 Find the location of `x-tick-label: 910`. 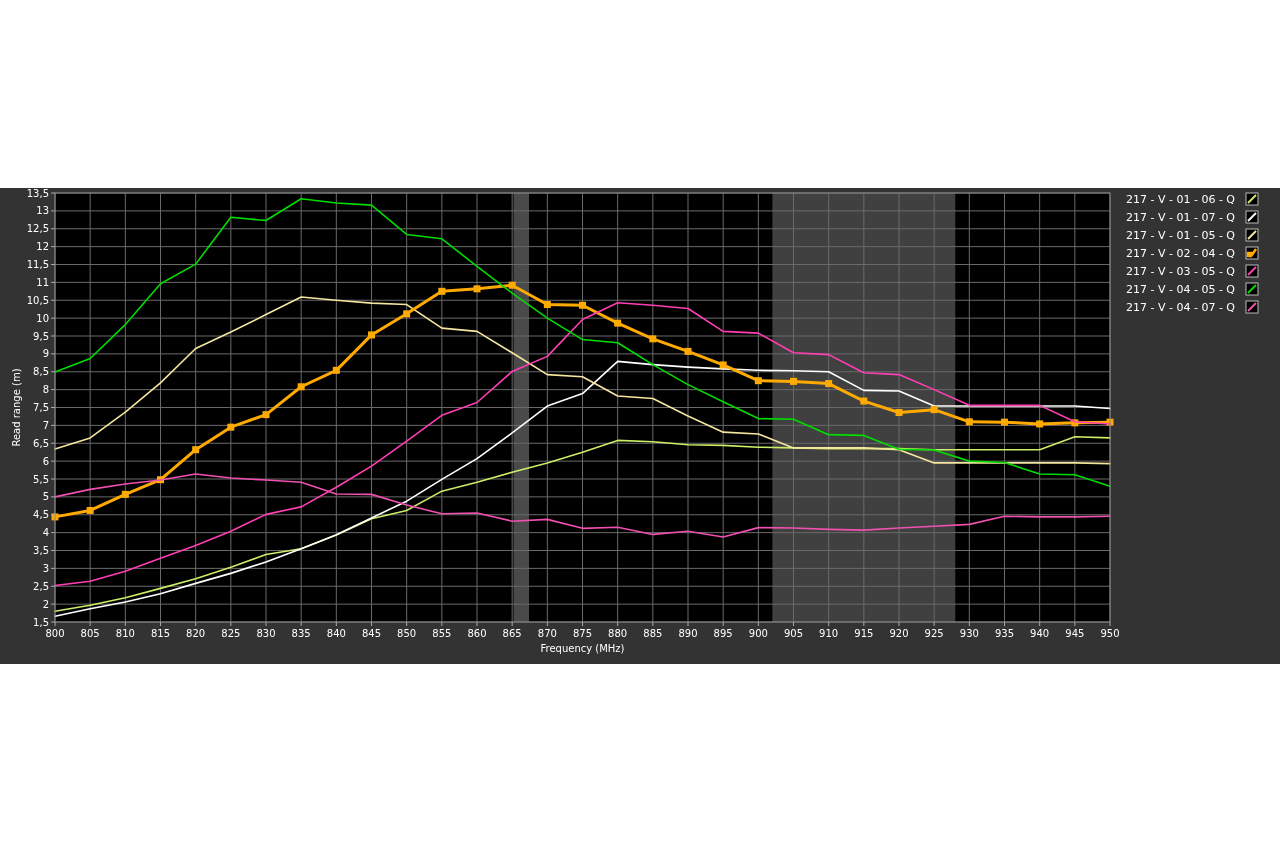

x-tick-label: 910 is located at coordinates (829, 633).